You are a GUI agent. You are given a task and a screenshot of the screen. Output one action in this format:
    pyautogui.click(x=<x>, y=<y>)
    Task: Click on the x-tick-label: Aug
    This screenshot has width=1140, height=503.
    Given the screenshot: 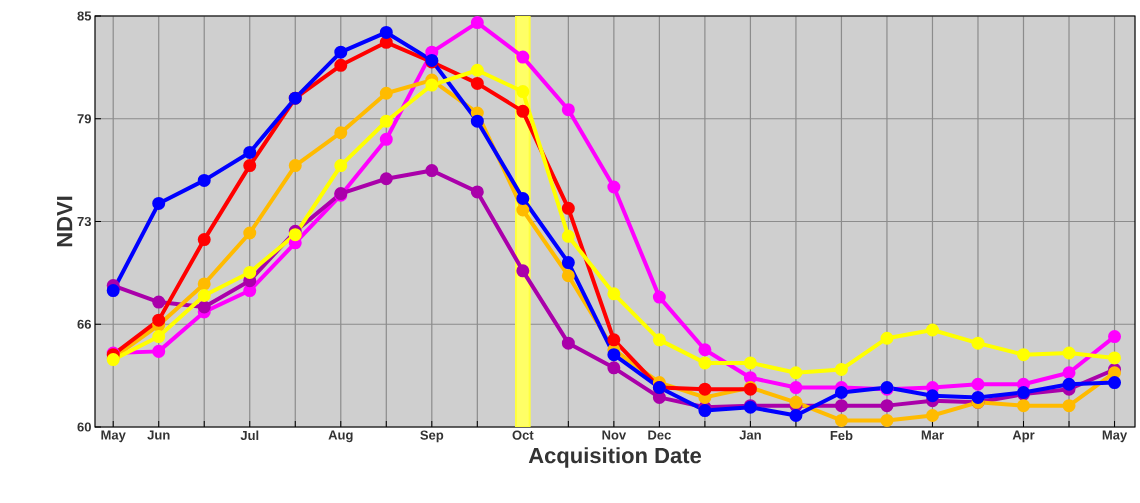 What is the action you would take?
    pyautogui.click(x=340, y=436)
    